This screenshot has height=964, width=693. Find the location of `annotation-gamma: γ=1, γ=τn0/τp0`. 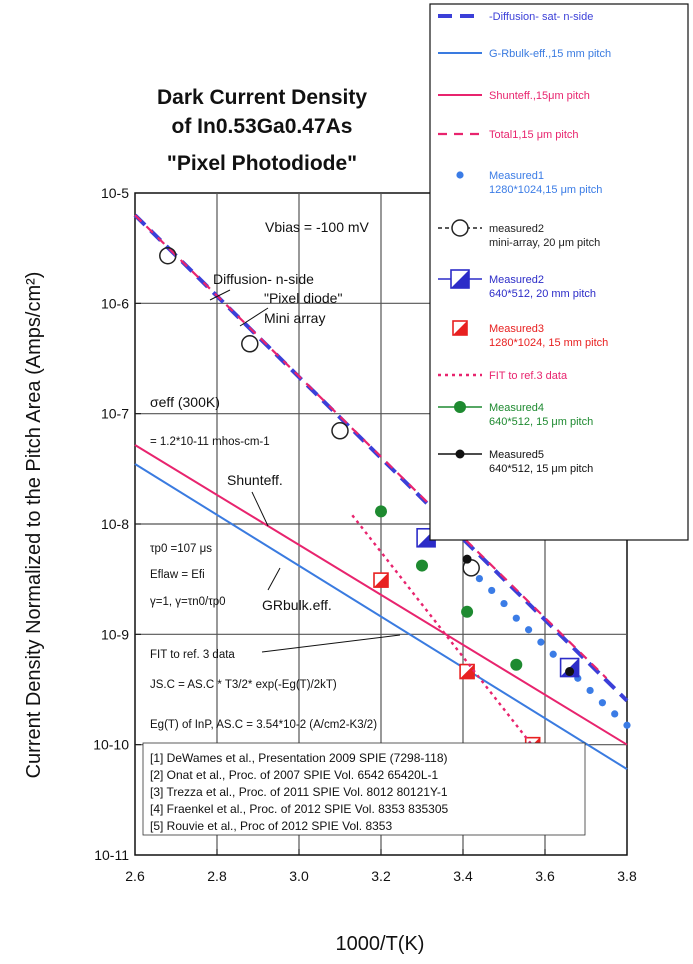

annotation-gamma: γ=1, γ=τn0/τp0 is located at coordinates (188, 602).